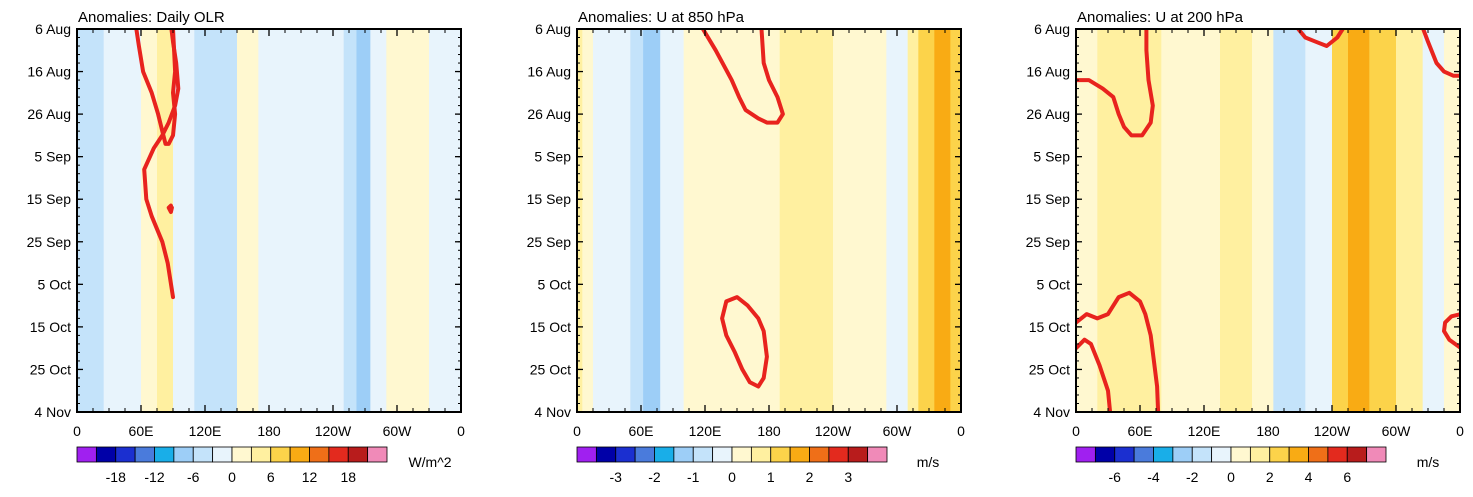 The image size is (1473, 497). Describe the element at coordinates (429, 462) in the screenshot. I see `colorbar-units: W/m^2` at that location.